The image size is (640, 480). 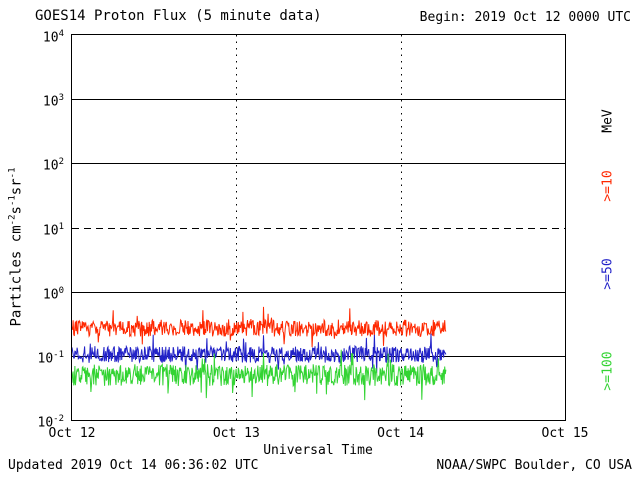 I want to click on series-line-gte-10-mev, so click(x=259, y=327).